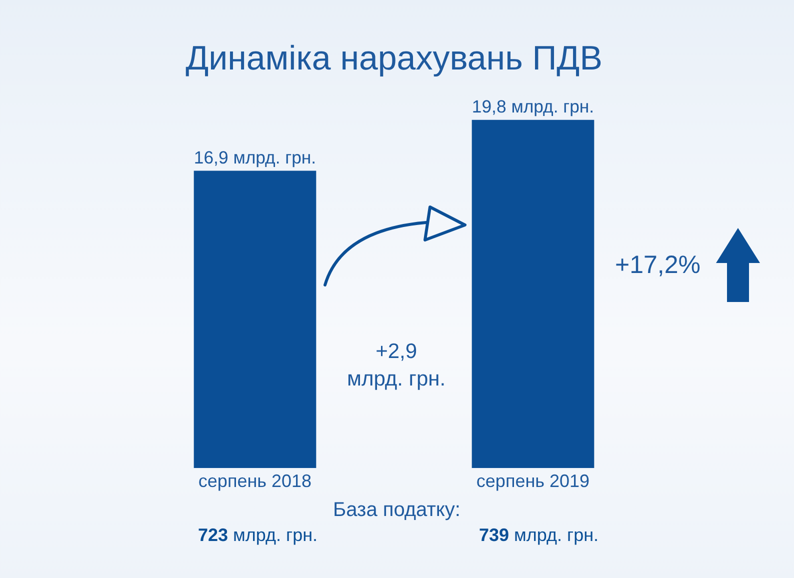 This screenshot has width=794, height=578. Describe the element at coordinates (255, 157) in the screenshot. I see `data-label: 16,9 млрд. грн.` at that location.